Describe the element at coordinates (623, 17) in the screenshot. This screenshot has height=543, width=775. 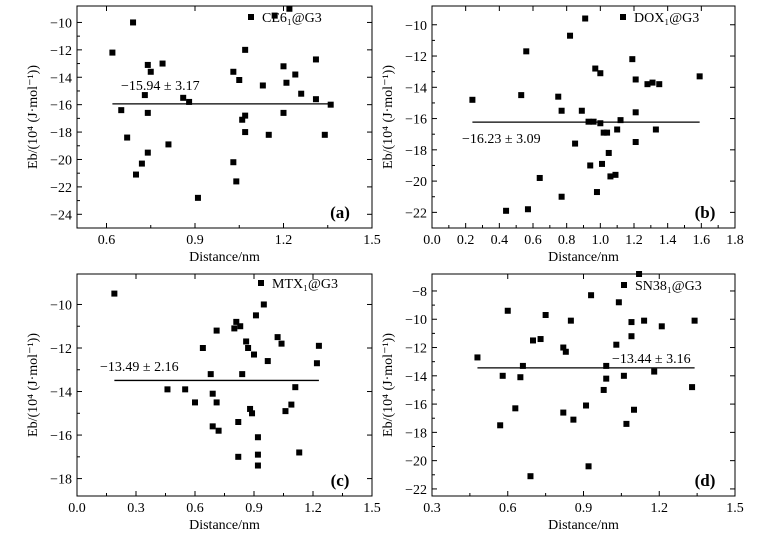
I see `legend-marker` at that location.